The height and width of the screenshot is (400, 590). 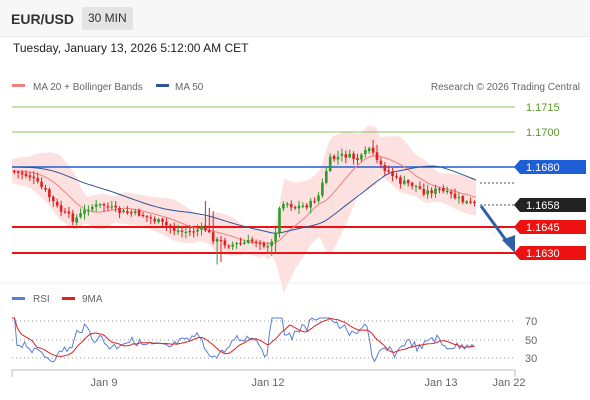 What do you see at coordinates (543, 228) in the screenshot?
I see `level-tag-text-1645: 1.1645` at bounding box center [543, 228].